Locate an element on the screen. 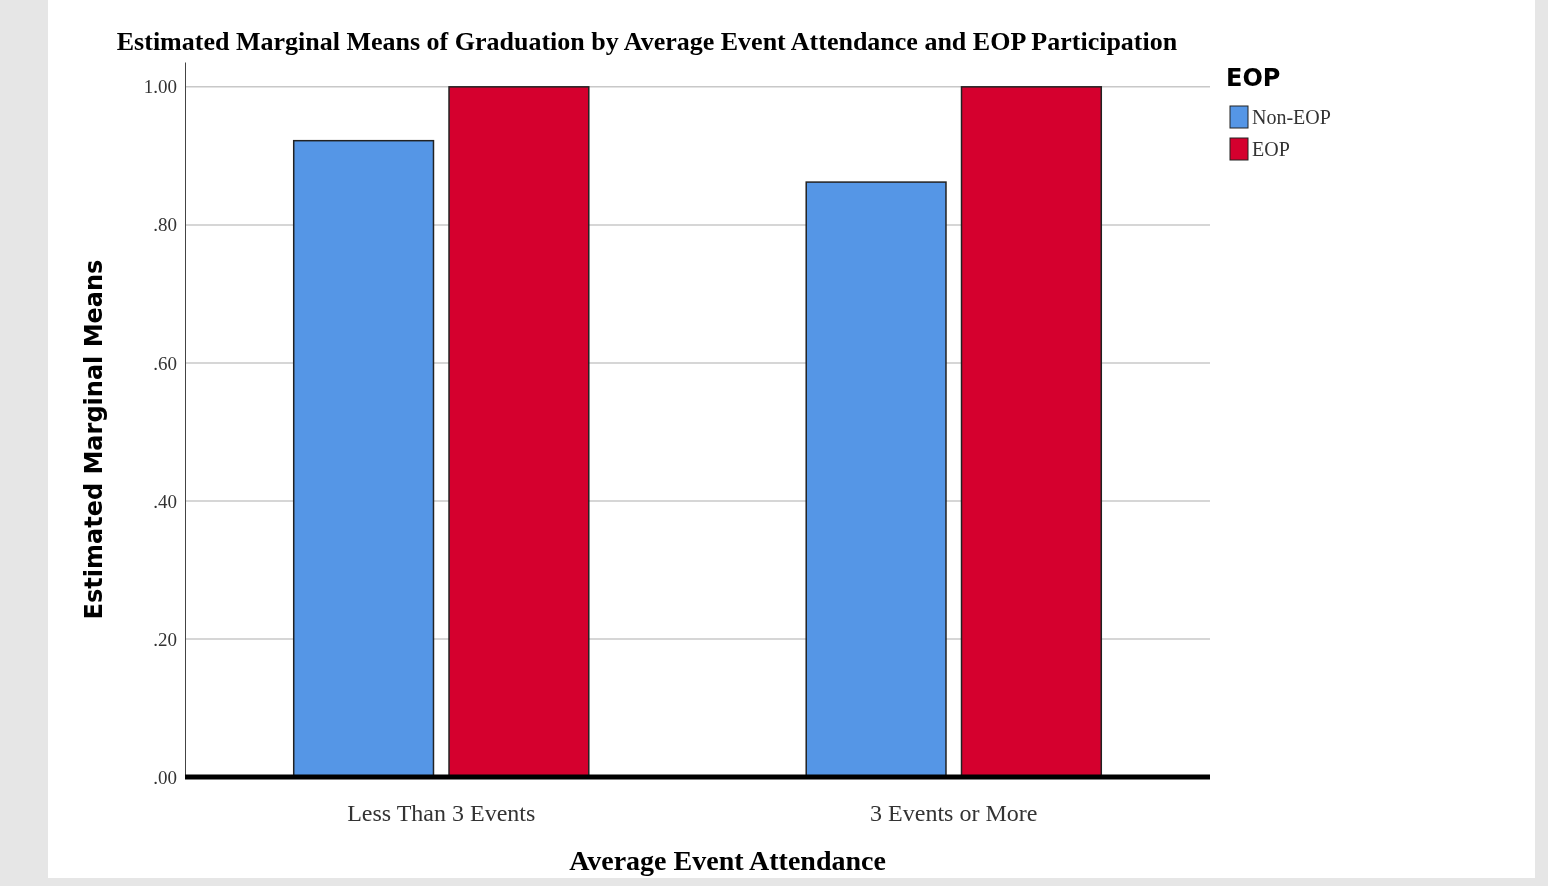  x-tick-label: 3 Events or More is located at coordinates (954, 813).